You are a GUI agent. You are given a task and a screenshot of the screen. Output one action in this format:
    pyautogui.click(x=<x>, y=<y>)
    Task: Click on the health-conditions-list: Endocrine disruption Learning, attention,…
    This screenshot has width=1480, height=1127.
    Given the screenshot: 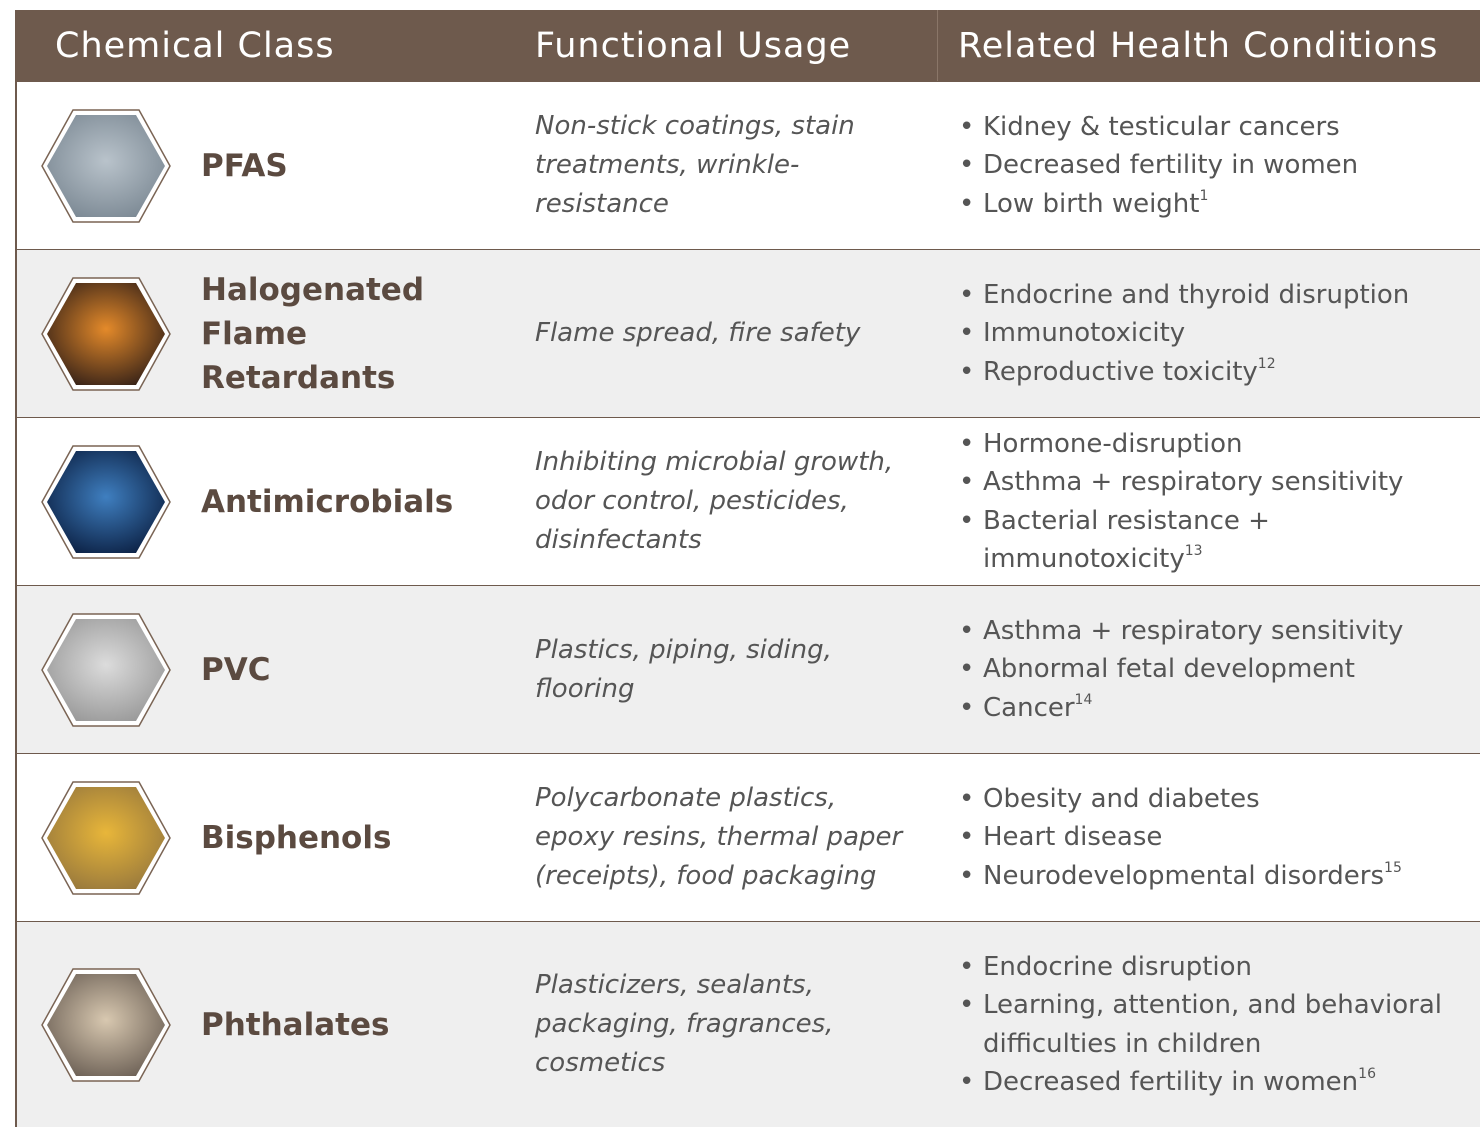 What is the action you would take?
    pyautogui.click(x=1218, y=1025)
    